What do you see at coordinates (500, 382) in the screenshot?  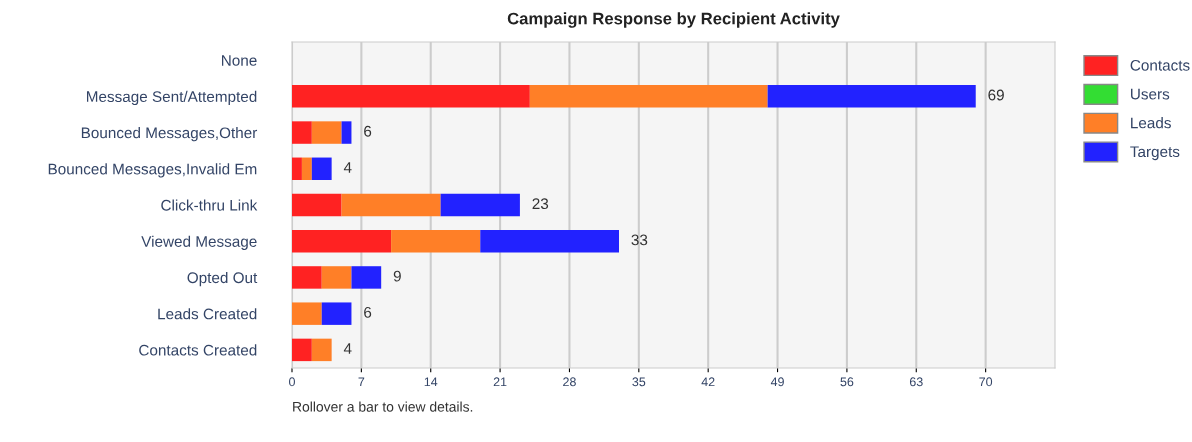 I see `x-tick-label: 21` at bounding box center [500, 382].